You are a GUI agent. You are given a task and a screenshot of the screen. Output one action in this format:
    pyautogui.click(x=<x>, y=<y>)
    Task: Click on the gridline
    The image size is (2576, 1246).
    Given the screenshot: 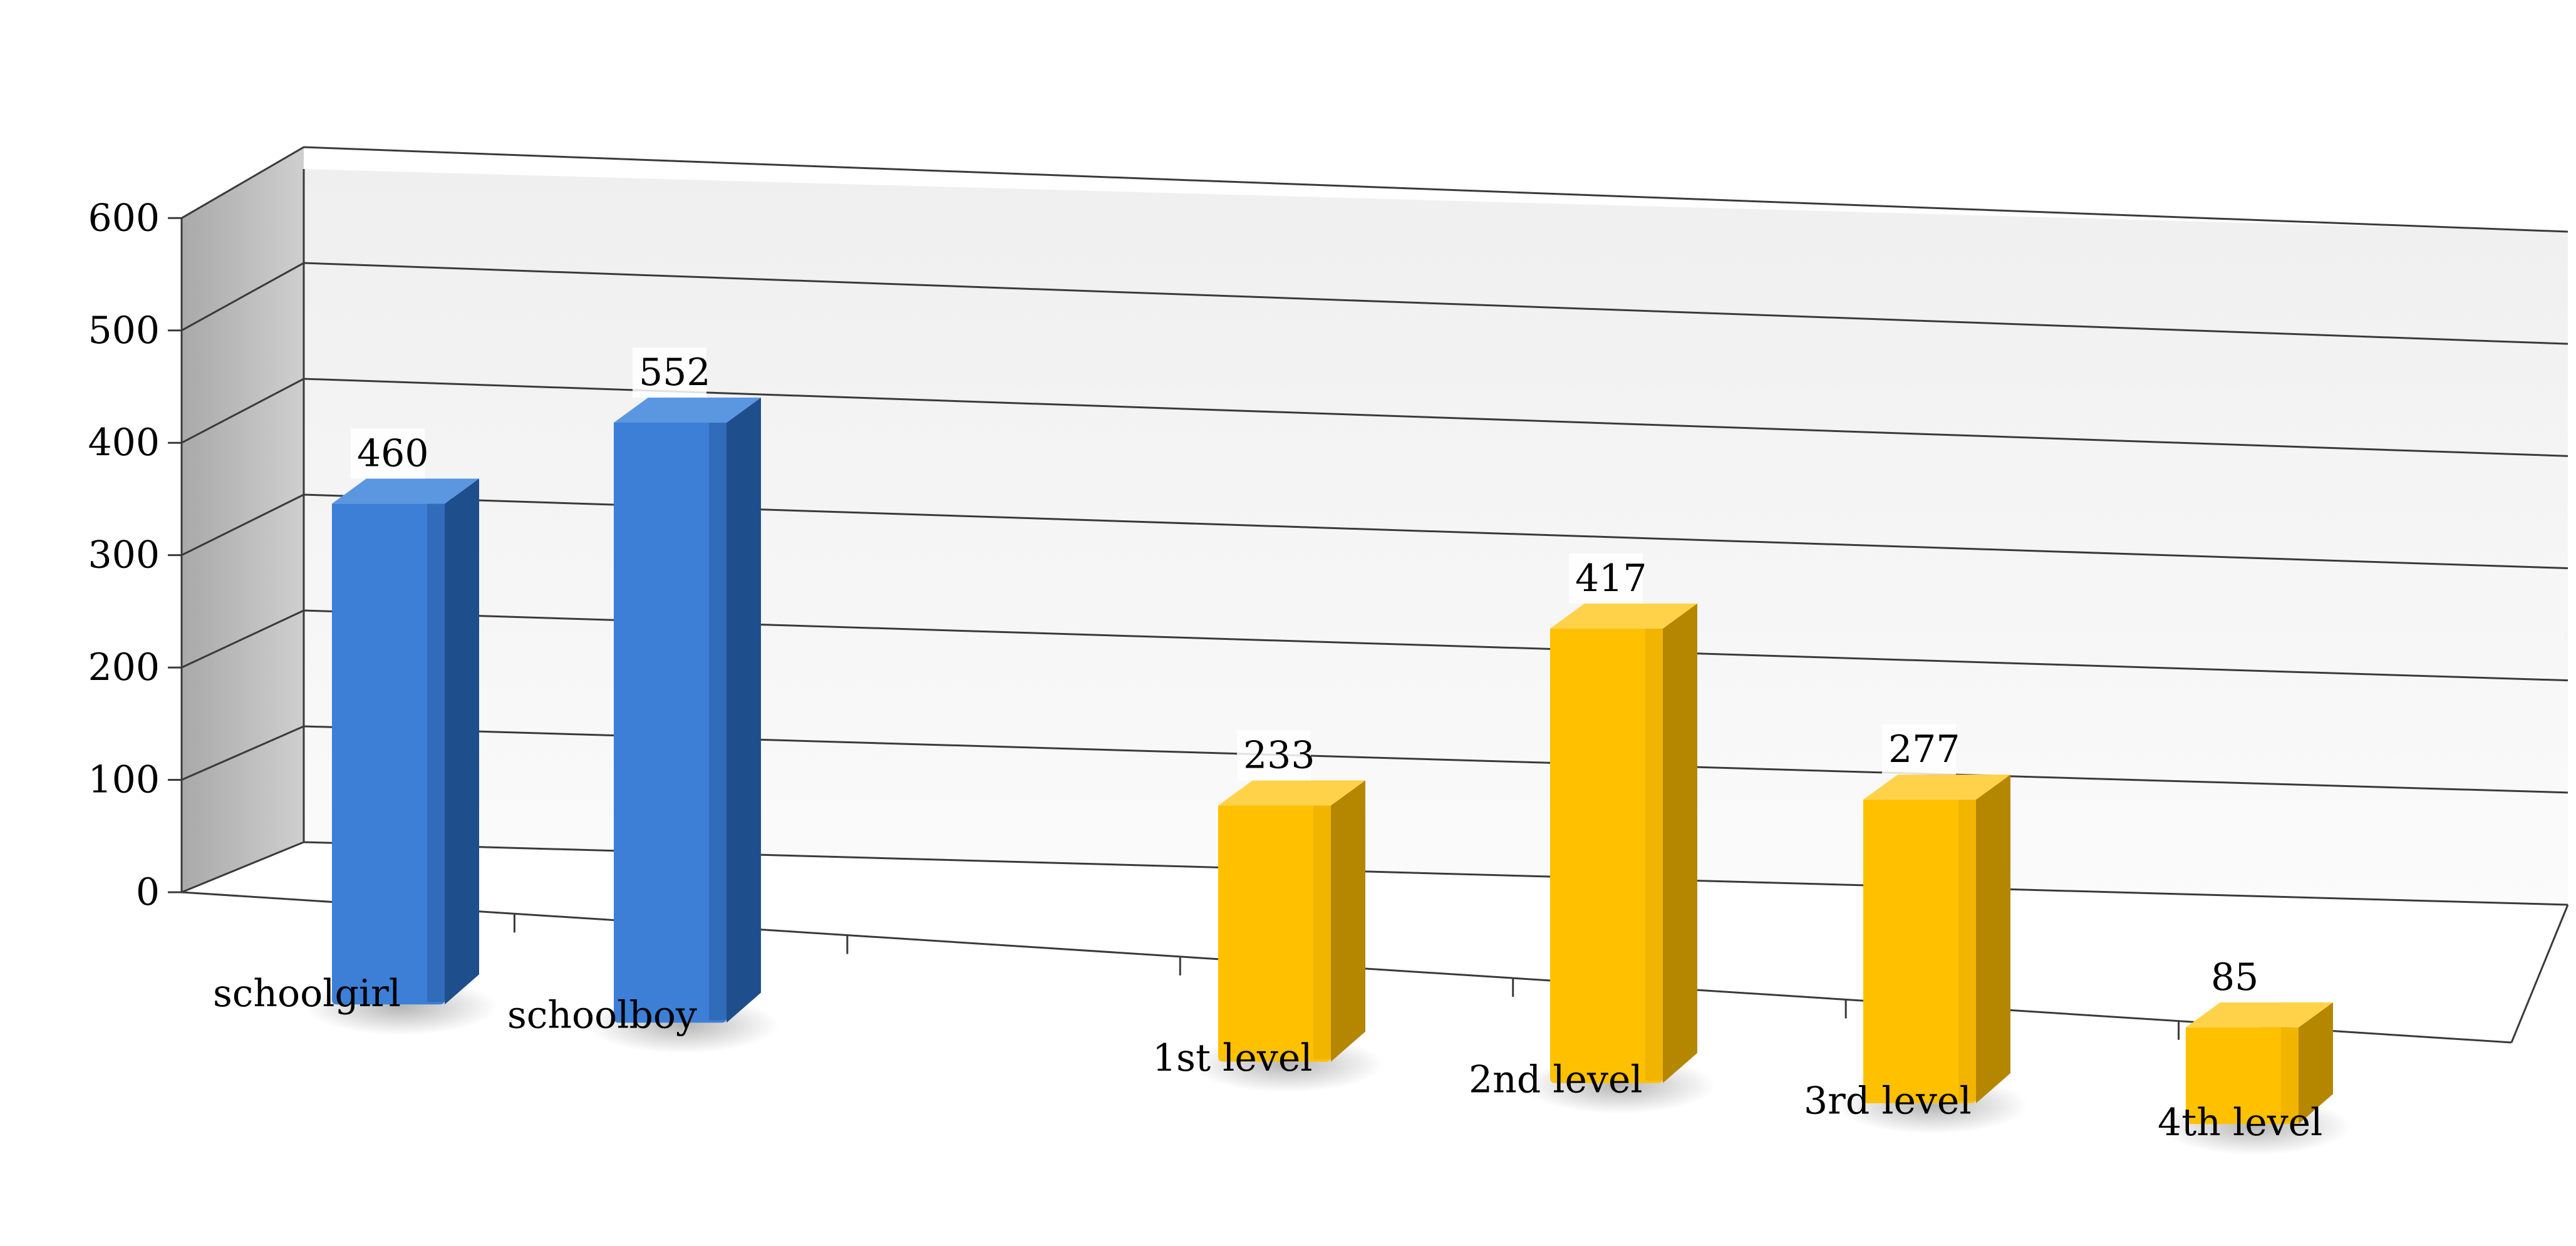 What is the action you would take?
    pyautogui.click(x=1374, y=189)
    